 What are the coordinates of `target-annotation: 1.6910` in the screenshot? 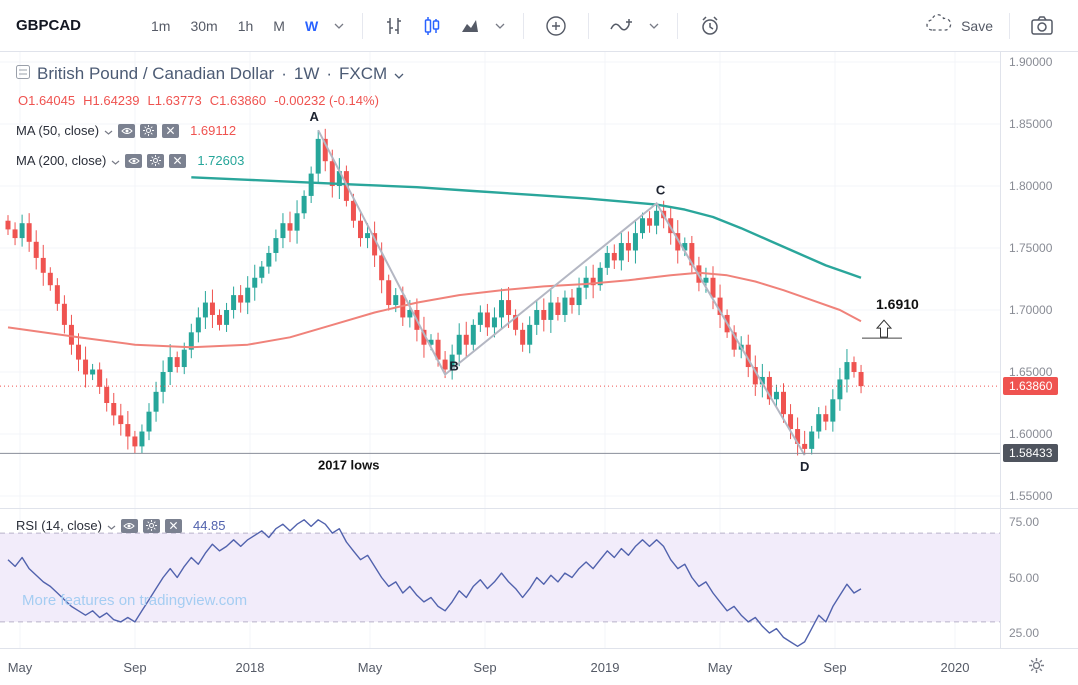 It's located at (897, 304).